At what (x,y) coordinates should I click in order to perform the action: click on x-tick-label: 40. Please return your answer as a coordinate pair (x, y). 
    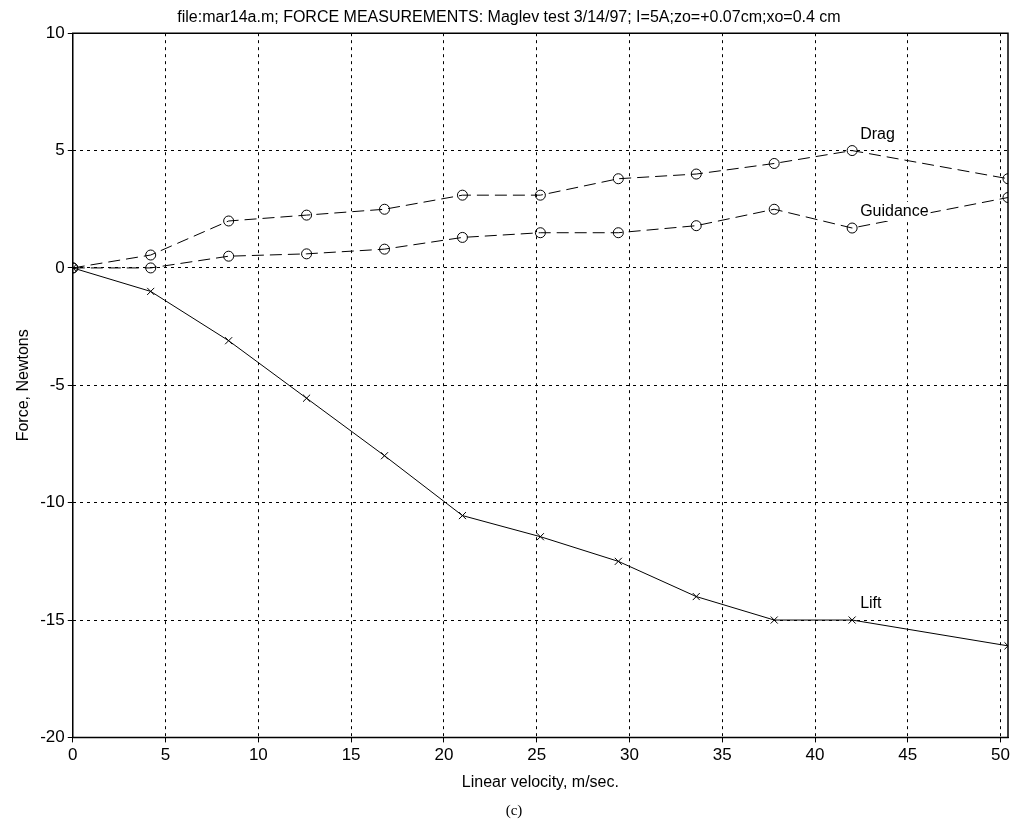
    Looking at the image, I should click on (815, 755).